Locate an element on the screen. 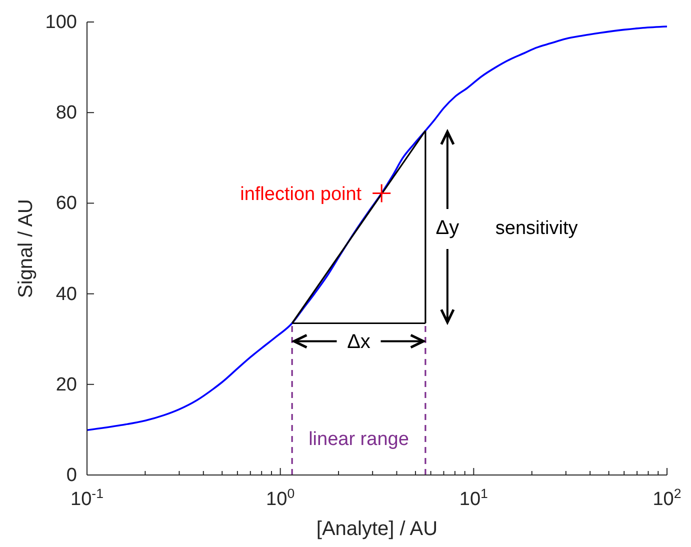 Image resolution: width=691 pixels, height=547 pixels. x-tick-label: 10$^{2}$ is located at coordinates (667, 498).